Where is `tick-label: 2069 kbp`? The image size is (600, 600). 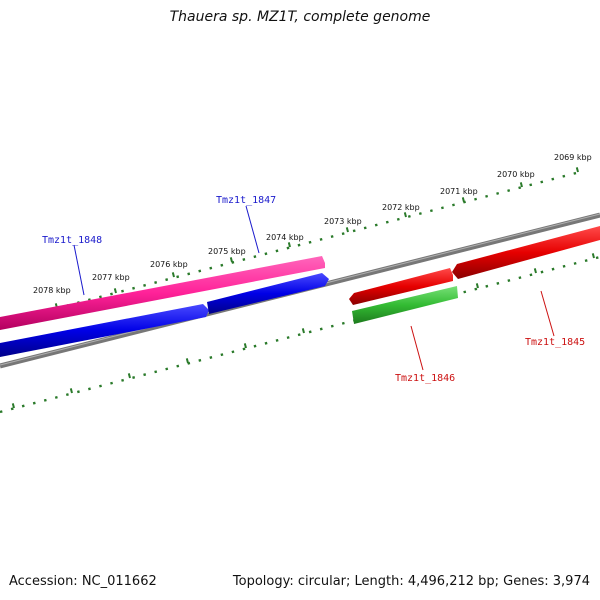 tick-label: 2069 kbp is located at coordinates (573, 157).